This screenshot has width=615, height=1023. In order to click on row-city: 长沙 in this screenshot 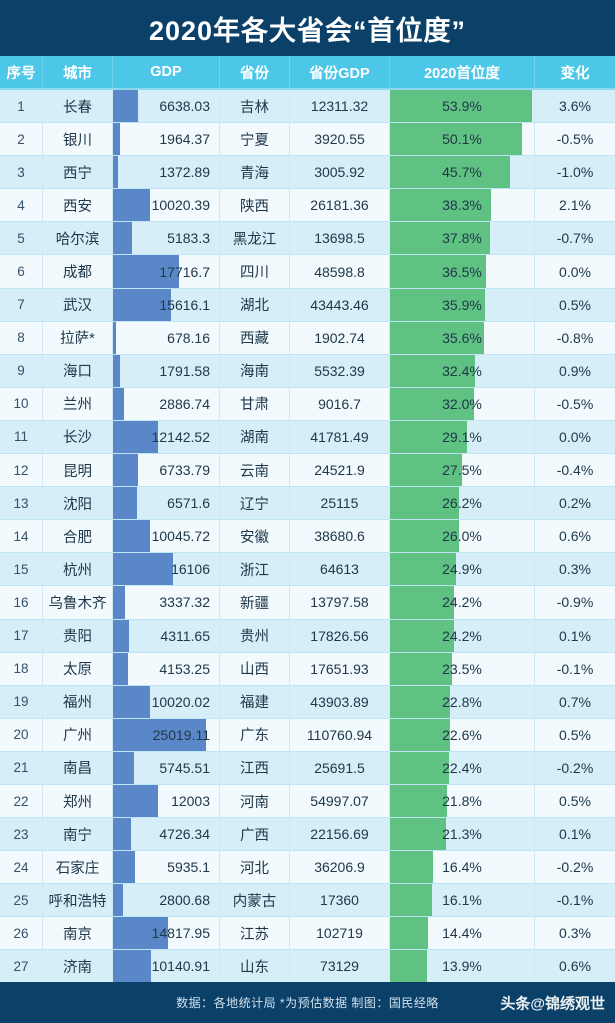, I will do `click(78, 437)`.